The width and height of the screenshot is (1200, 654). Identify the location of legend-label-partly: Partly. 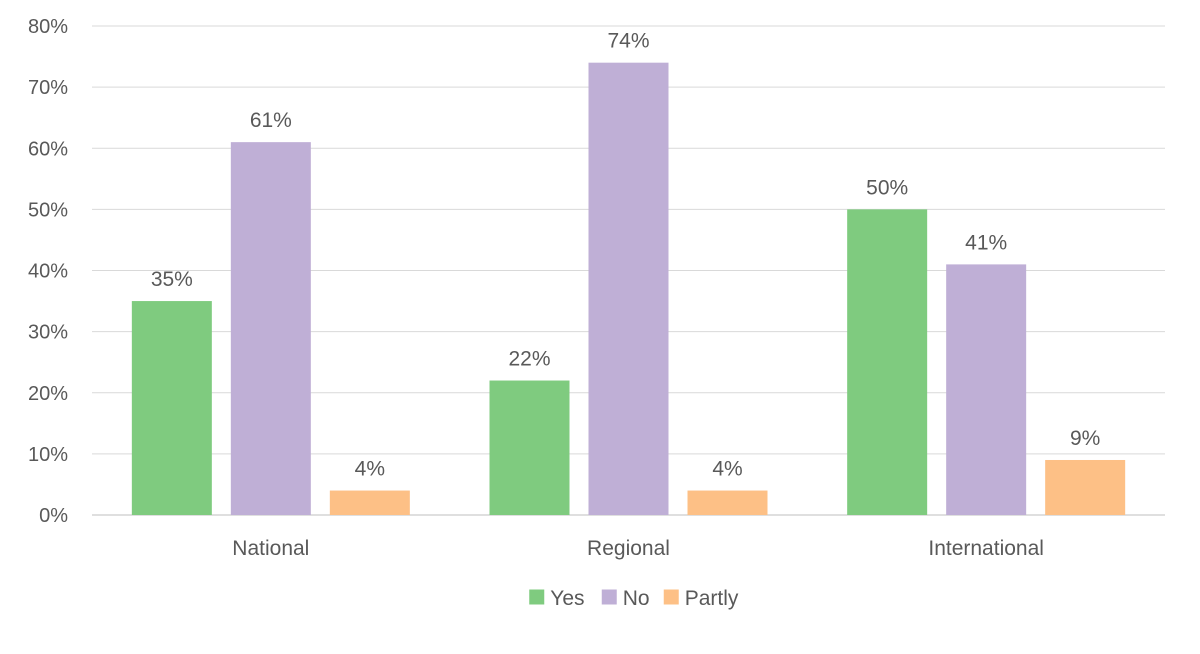
(712, 598).